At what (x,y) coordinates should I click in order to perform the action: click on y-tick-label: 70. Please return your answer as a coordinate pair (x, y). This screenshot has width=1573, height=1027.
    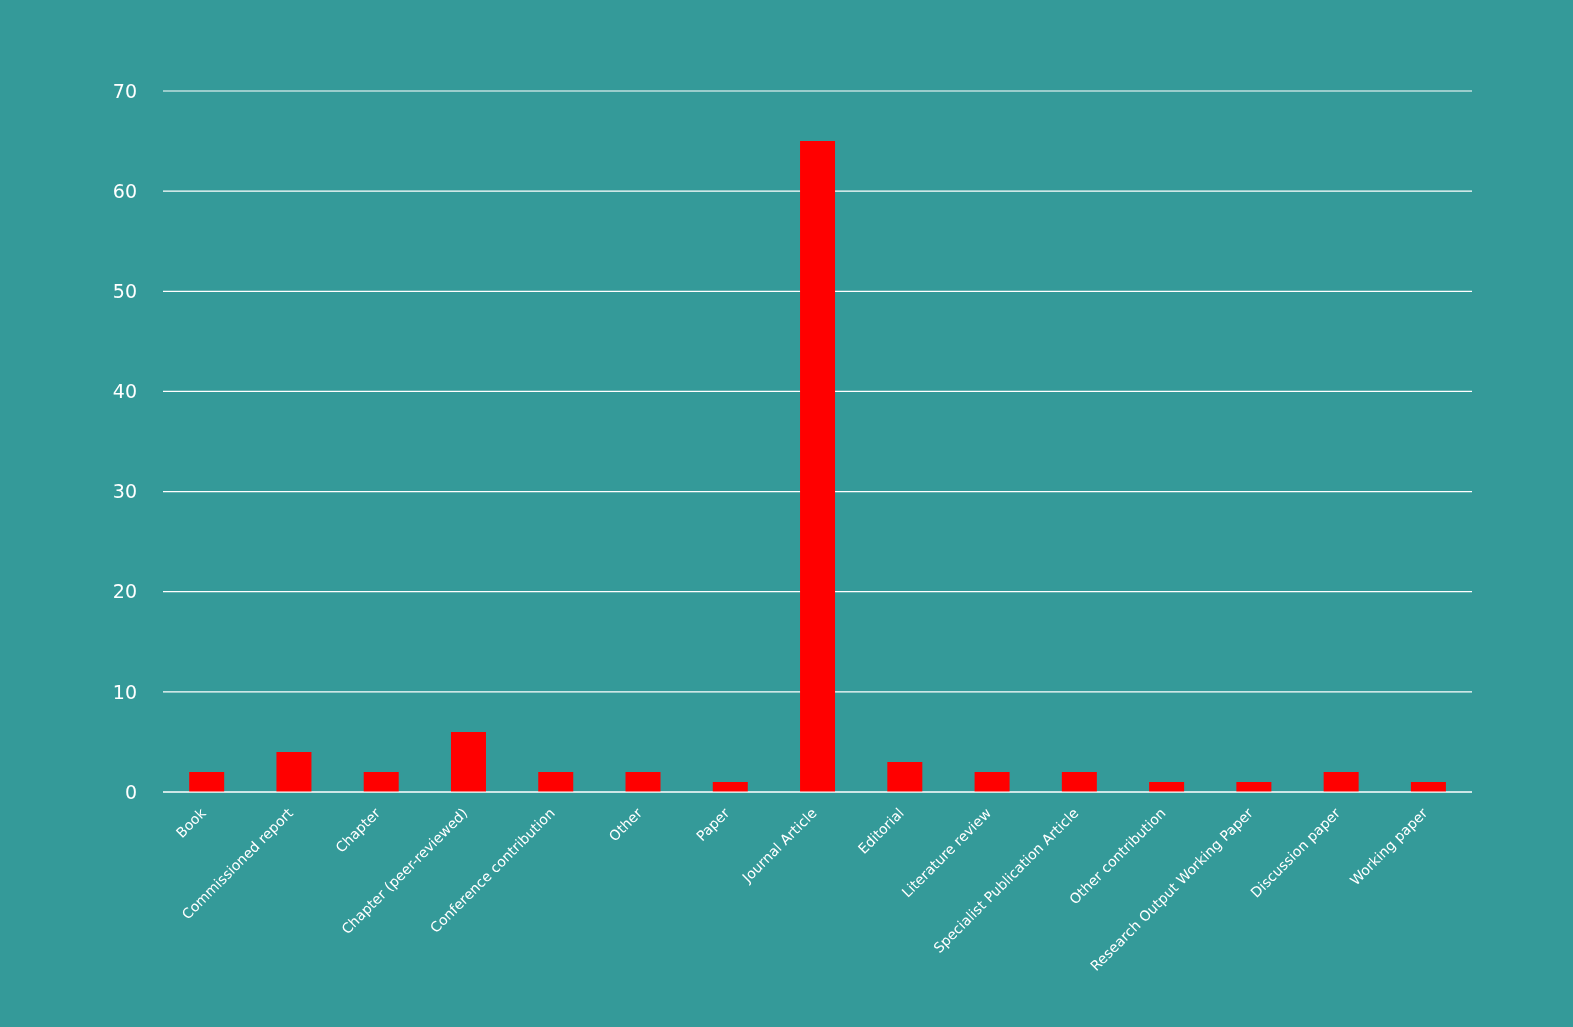
    Looking at the image, I should click on (124, 90).